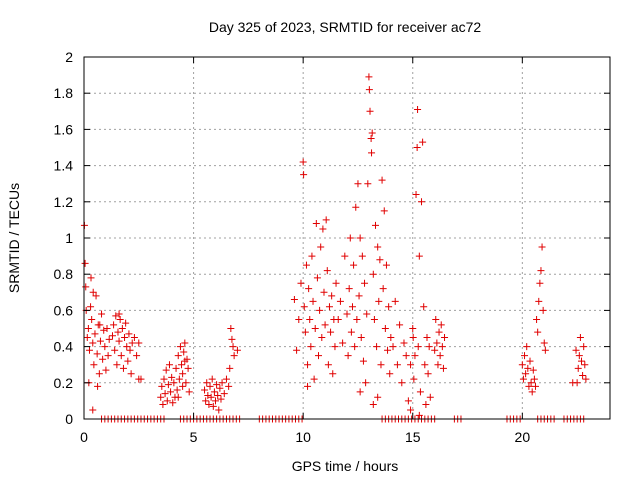  What do you see at coordinates (523, 437) in the screenshot?
I see `x-tick-label-4: 20` at bounding box center [523, 437].